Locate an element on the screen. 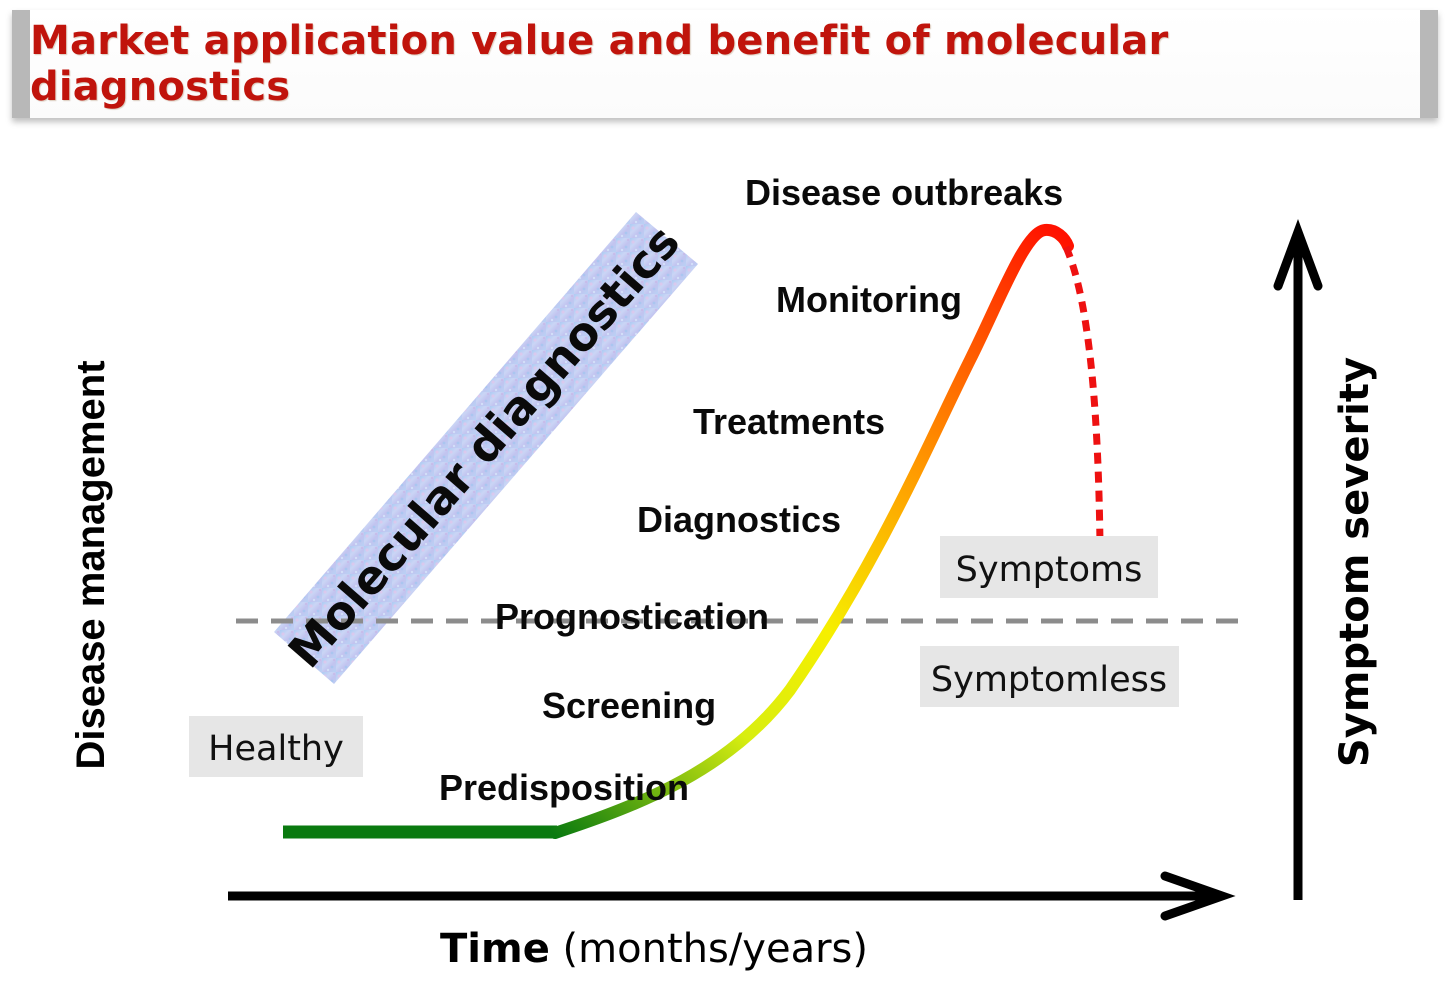 Image resolution: width=1450 pixels, height=1007 pixels. healthy-box-label: Healthy is located at coordinates (276, 749).